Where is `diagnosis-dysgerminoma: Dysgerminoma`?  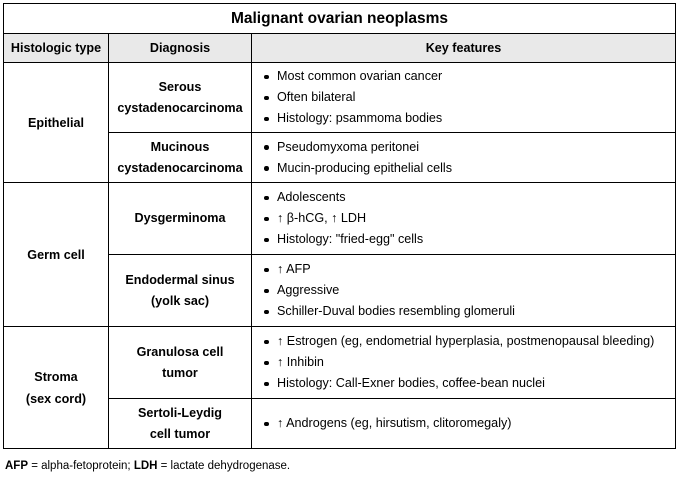 diagnosis-dysgerminoma: Dysgerminoma is located at coordinates (180, 218).